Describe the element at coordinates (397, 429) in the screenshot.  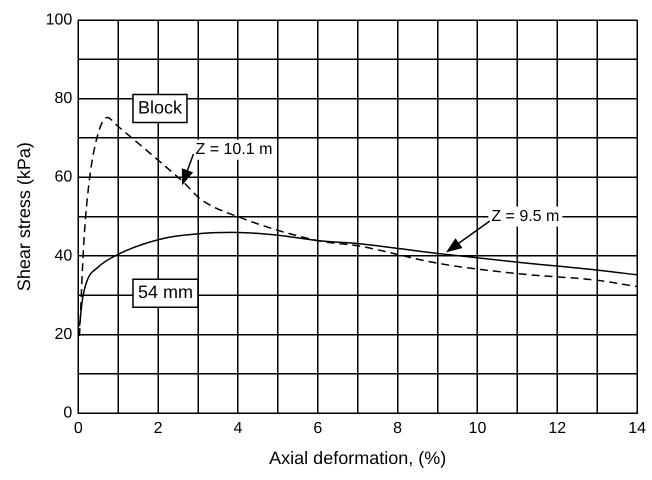
I see `x-tick-label: 8` at that location.